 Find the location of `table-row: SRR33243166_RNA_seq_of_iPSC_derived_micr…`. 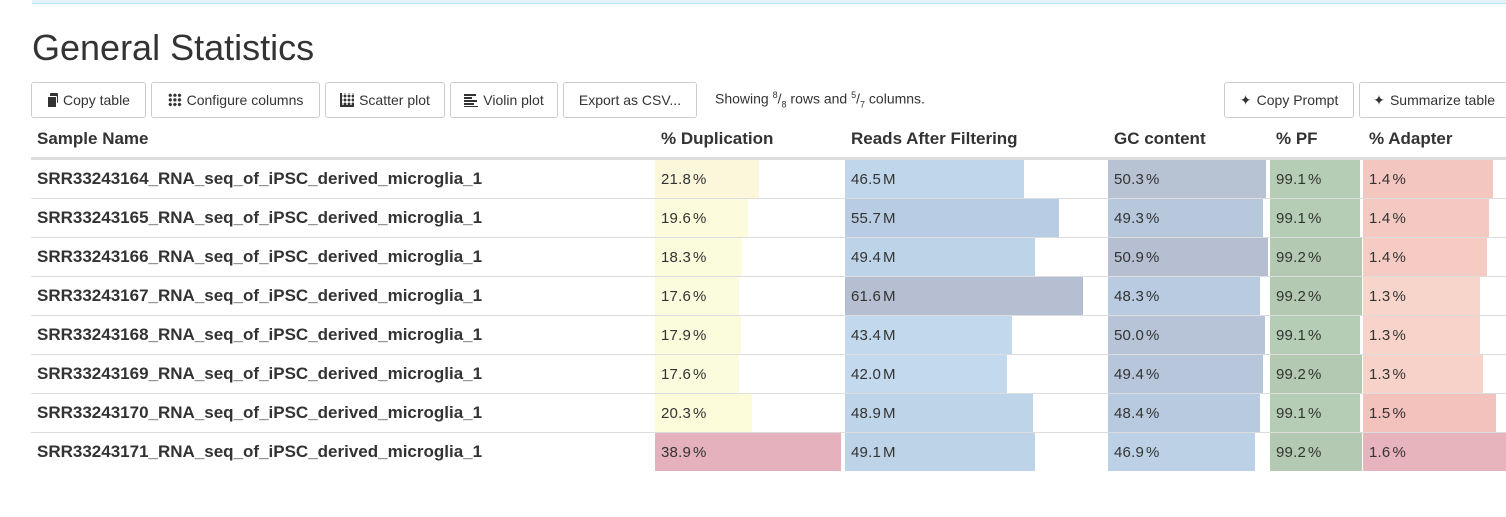

table-row: SRR33243166_RNA_seq_of_iPSC_derived_micr… is located at coordinates (768, 257).